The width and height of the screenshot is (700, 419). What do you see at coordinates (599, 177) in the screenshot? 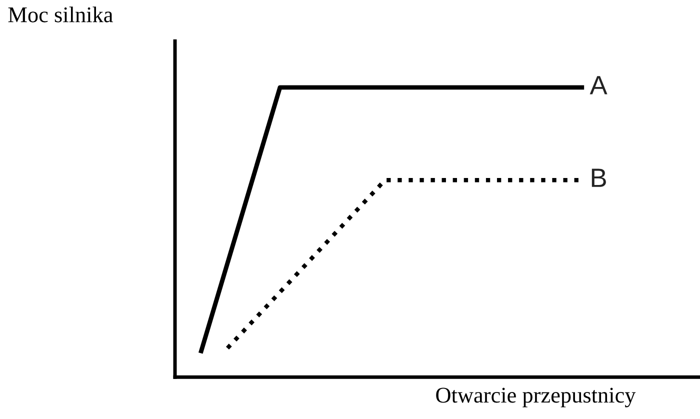
I see `series-label: B` at bounding box center [599, 177].